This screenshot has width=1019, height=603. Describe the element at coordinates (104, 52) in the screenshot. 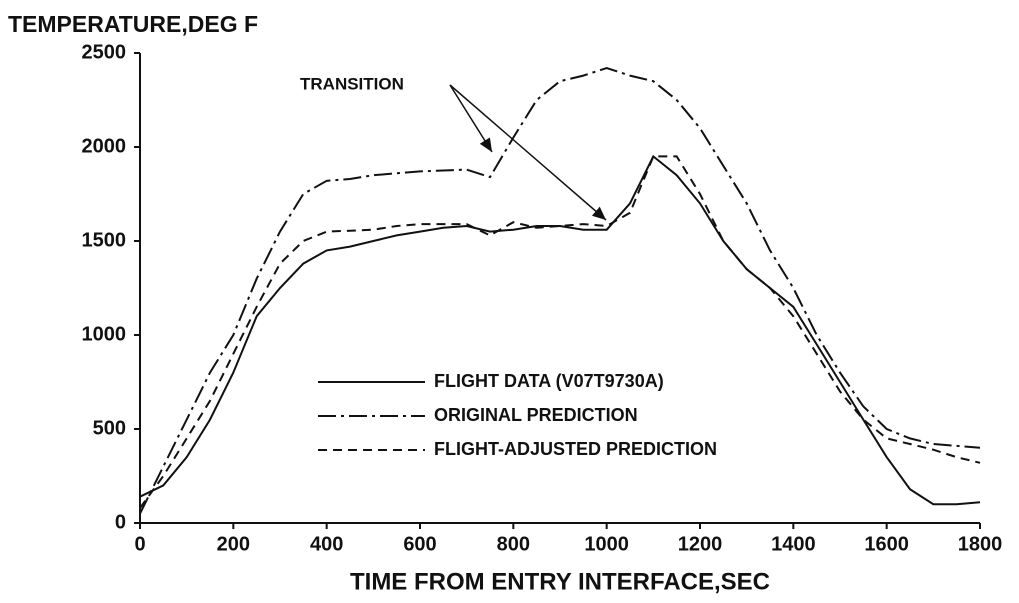

I see `y-tick-label: 2500` at that location.